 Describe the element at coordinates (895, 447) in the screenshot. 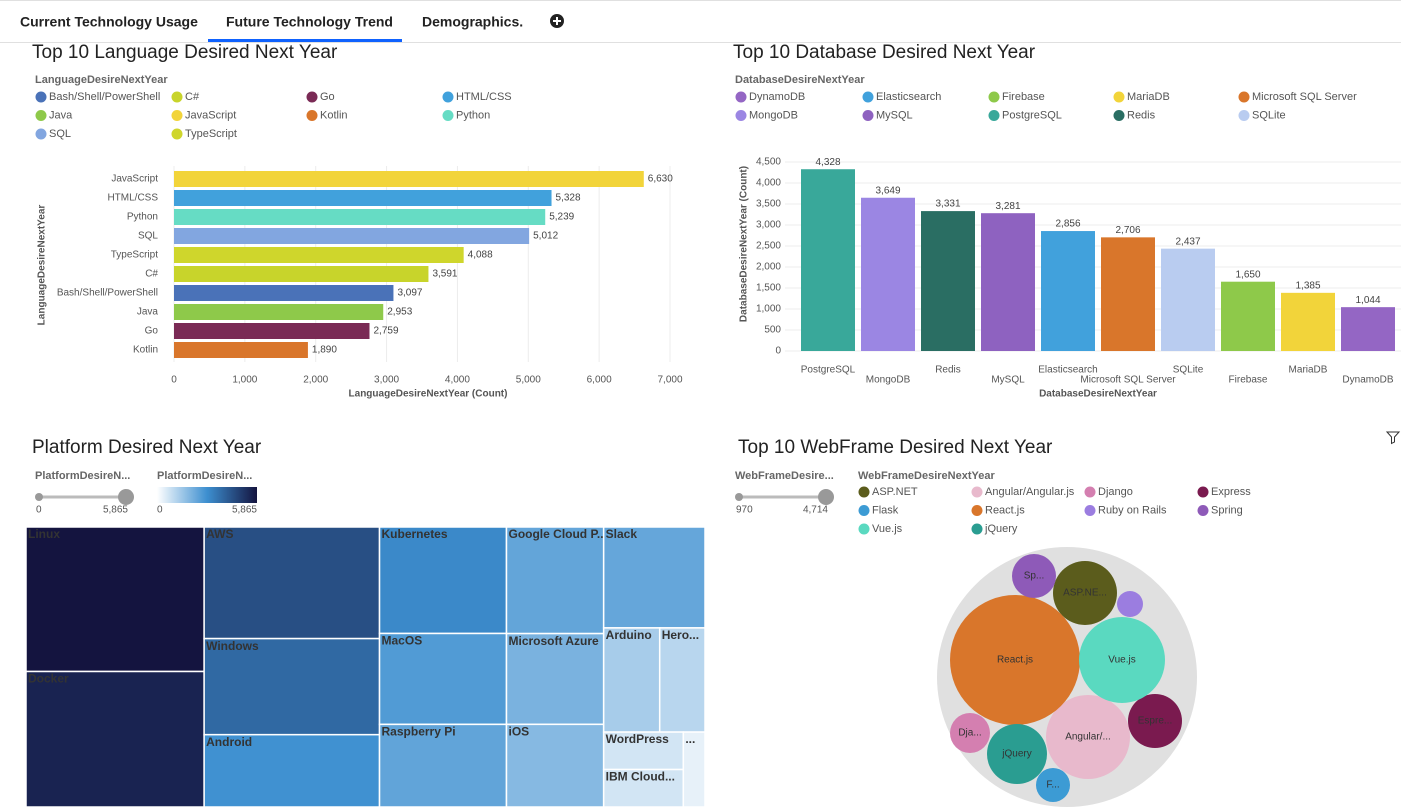

I see `chart-title: Top 10 WebFrame Desired Next Year` at that location.